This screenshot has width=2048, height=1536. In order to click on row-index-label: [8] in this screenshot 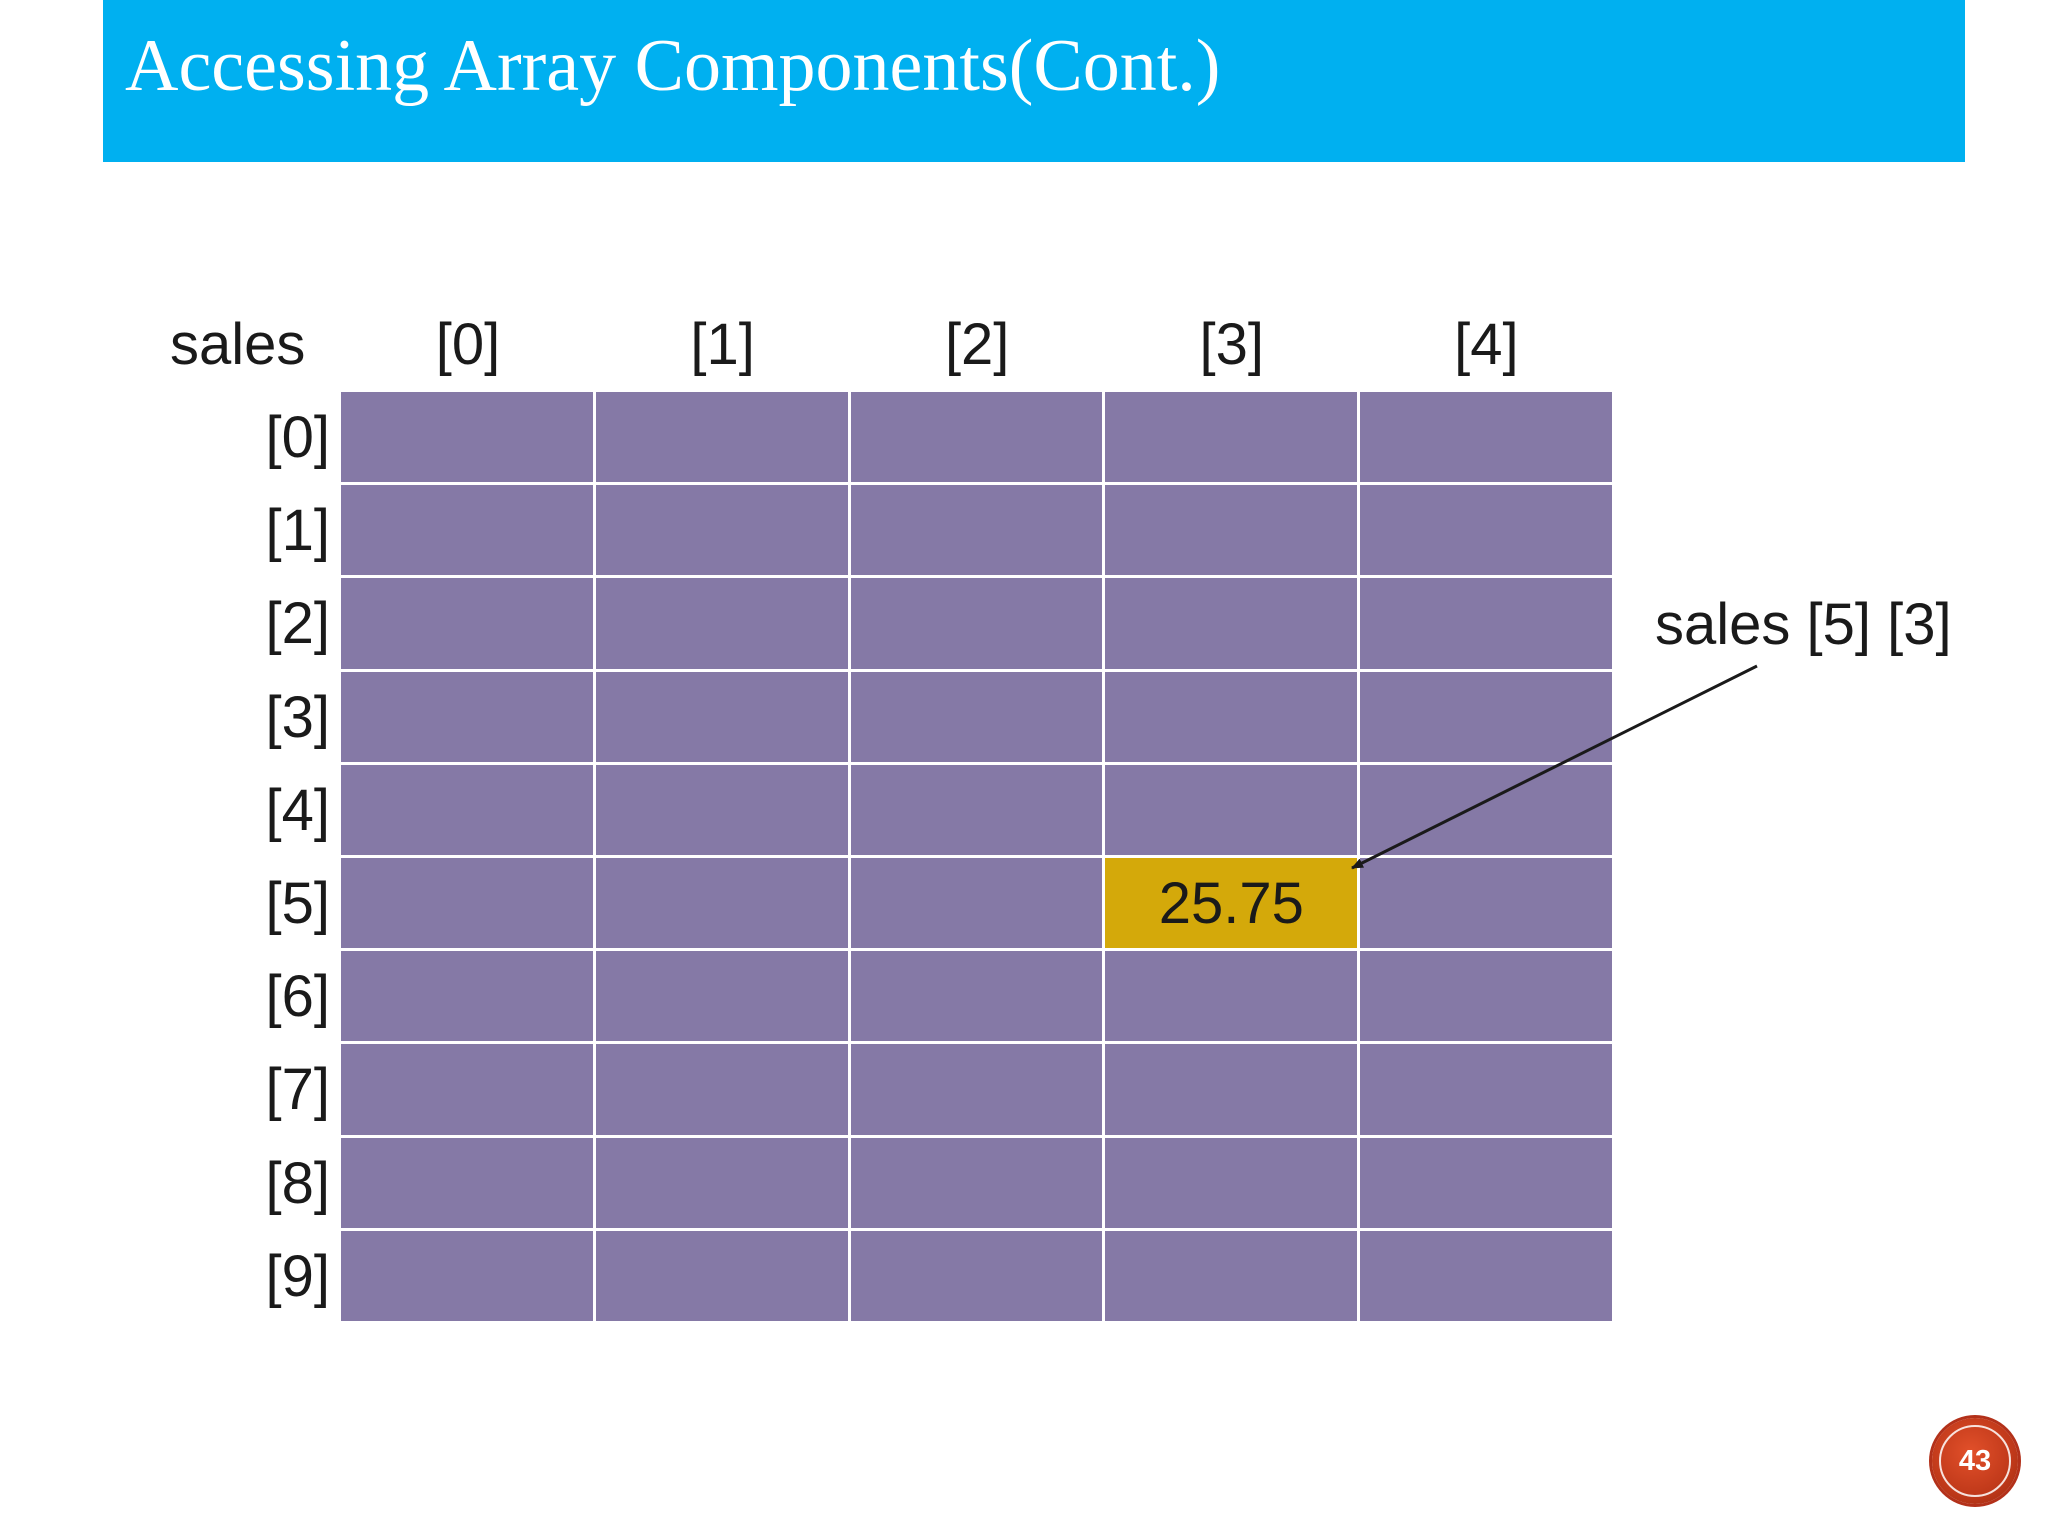, I will do `click(298, 1183)`.